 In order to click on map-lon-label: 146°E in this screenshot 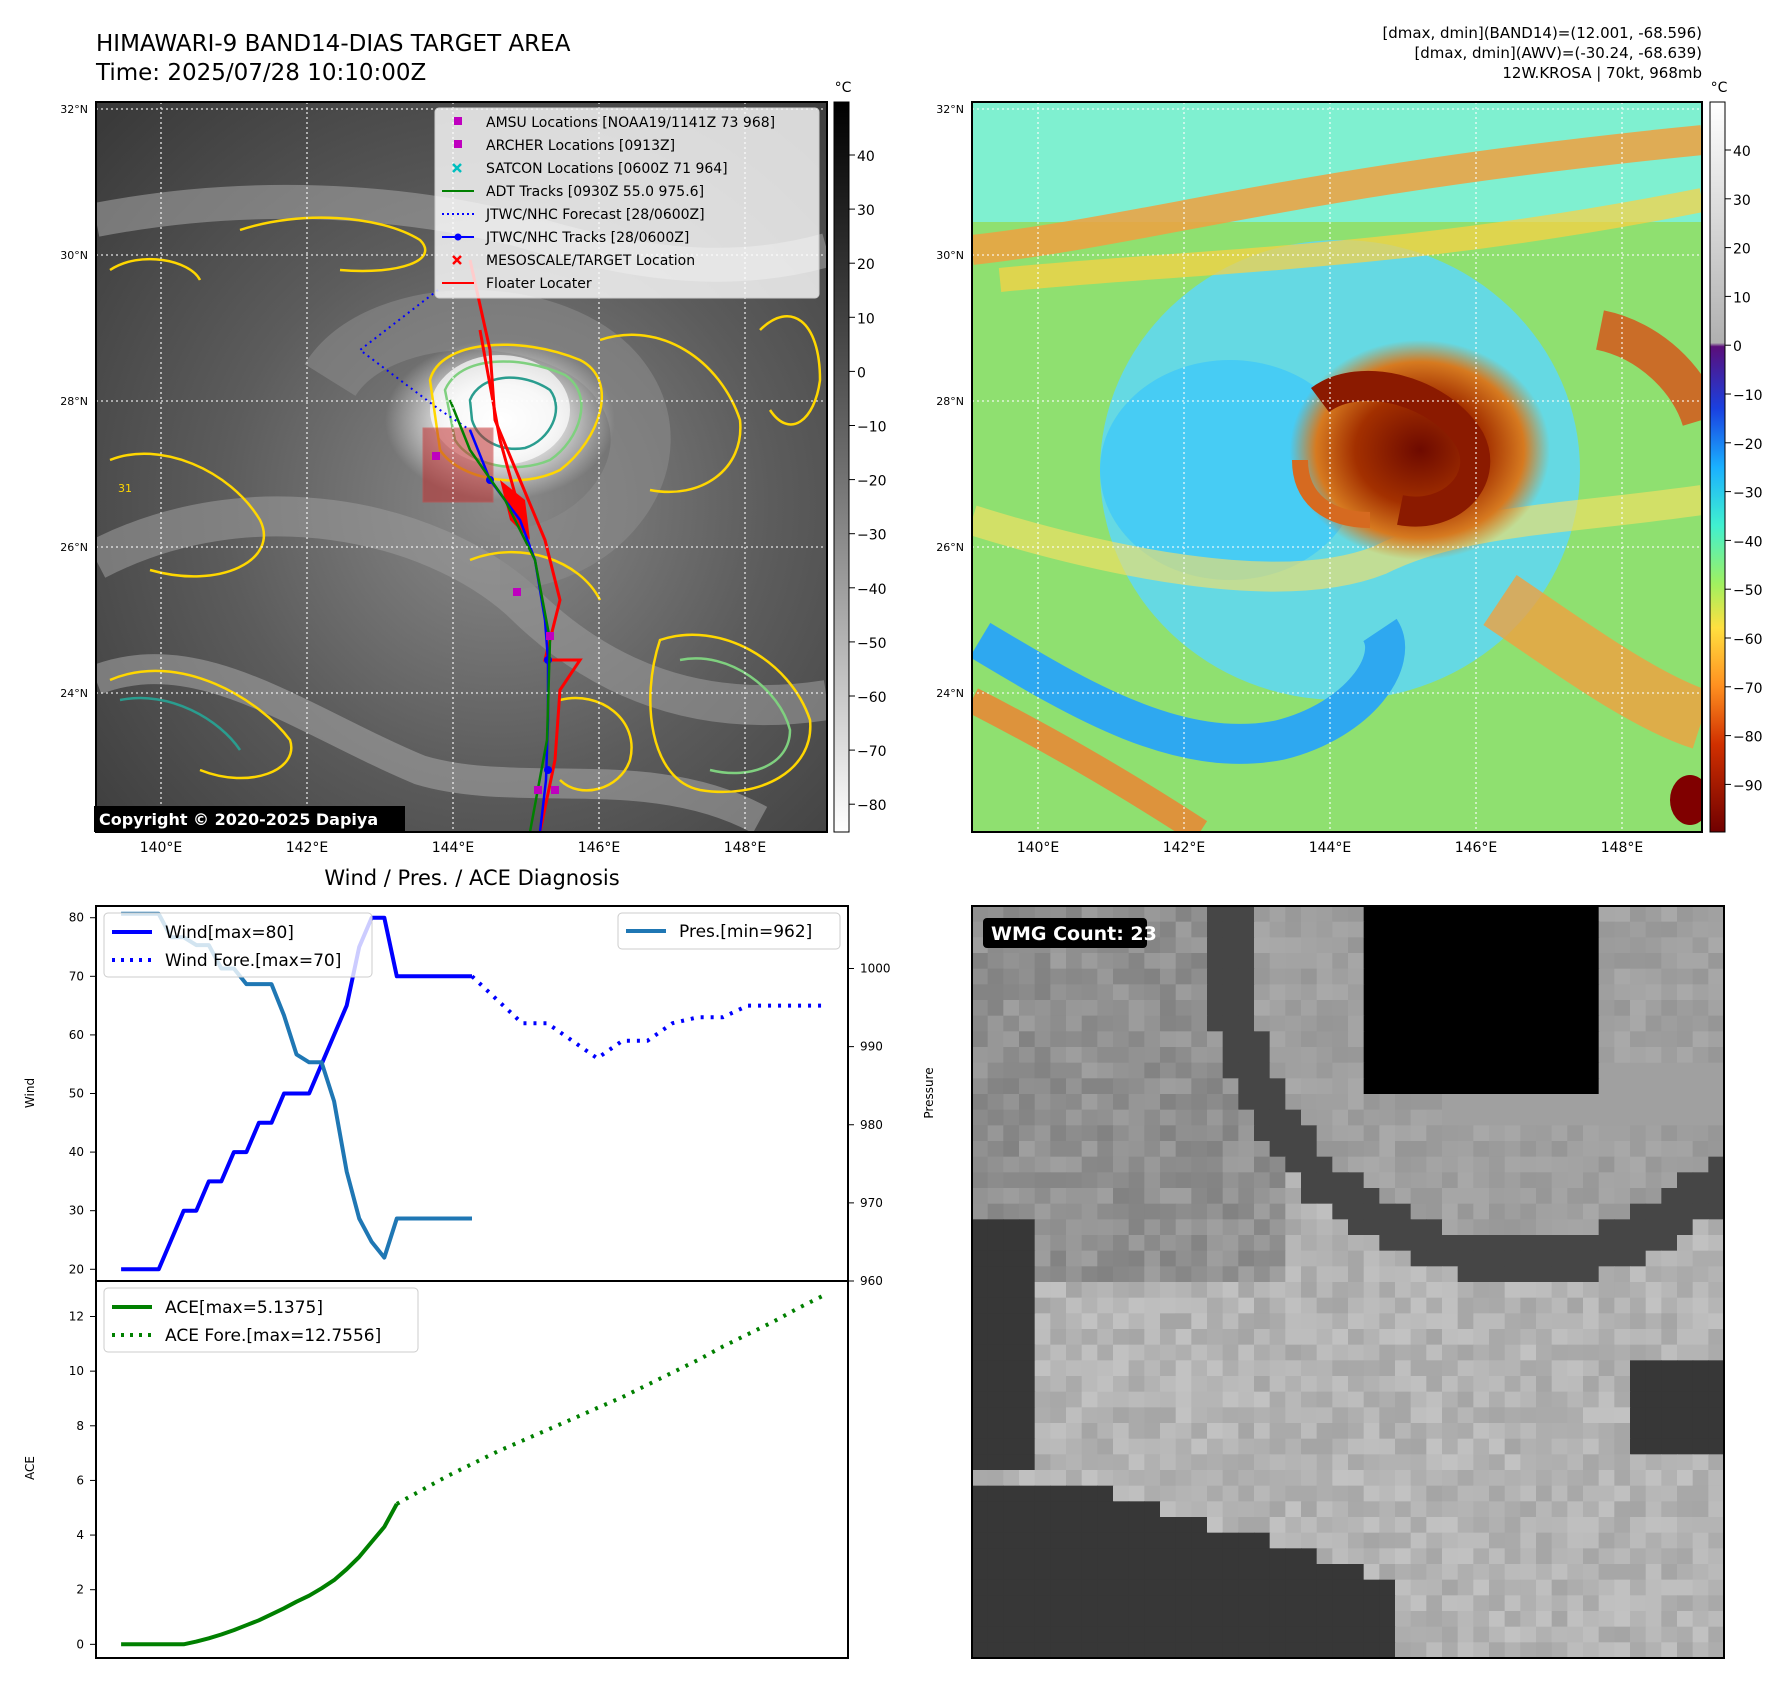, I will do `click(599, 848)`.